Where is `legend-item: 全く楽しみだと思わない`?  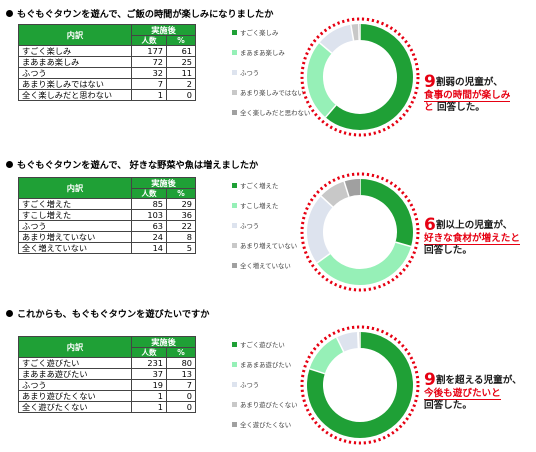
legend-item: 全く楽しみだと思わない is located at coordinates (271, 112).